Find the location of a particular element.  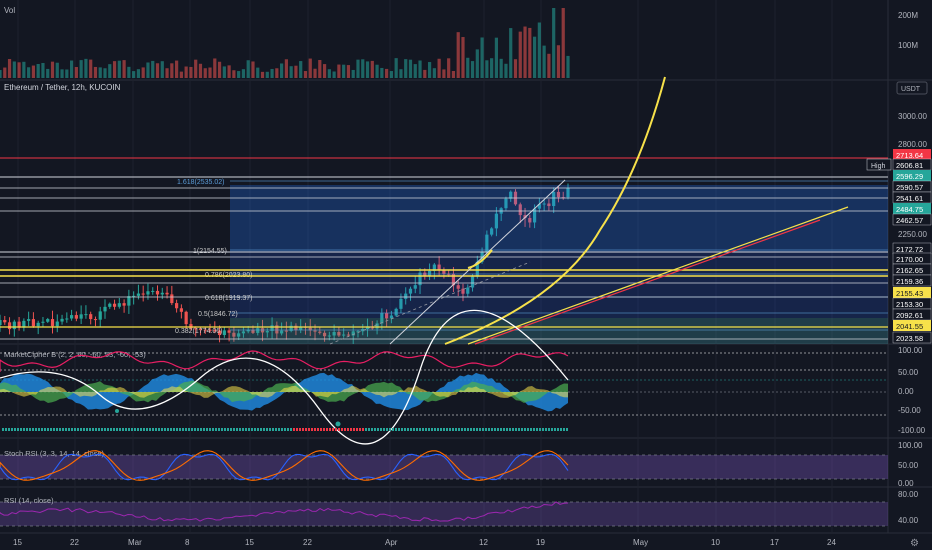

price-tag-value: 2462.57 is located at coordinates (909, 220).